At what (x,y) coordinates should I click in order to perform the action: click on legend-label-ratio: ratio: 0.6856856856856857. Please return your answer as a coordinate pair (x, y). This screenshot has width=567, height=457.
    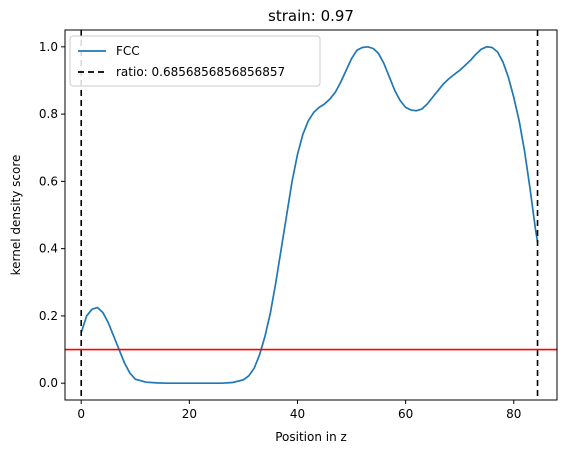
    Looking at the image, I should click on (200, 72).